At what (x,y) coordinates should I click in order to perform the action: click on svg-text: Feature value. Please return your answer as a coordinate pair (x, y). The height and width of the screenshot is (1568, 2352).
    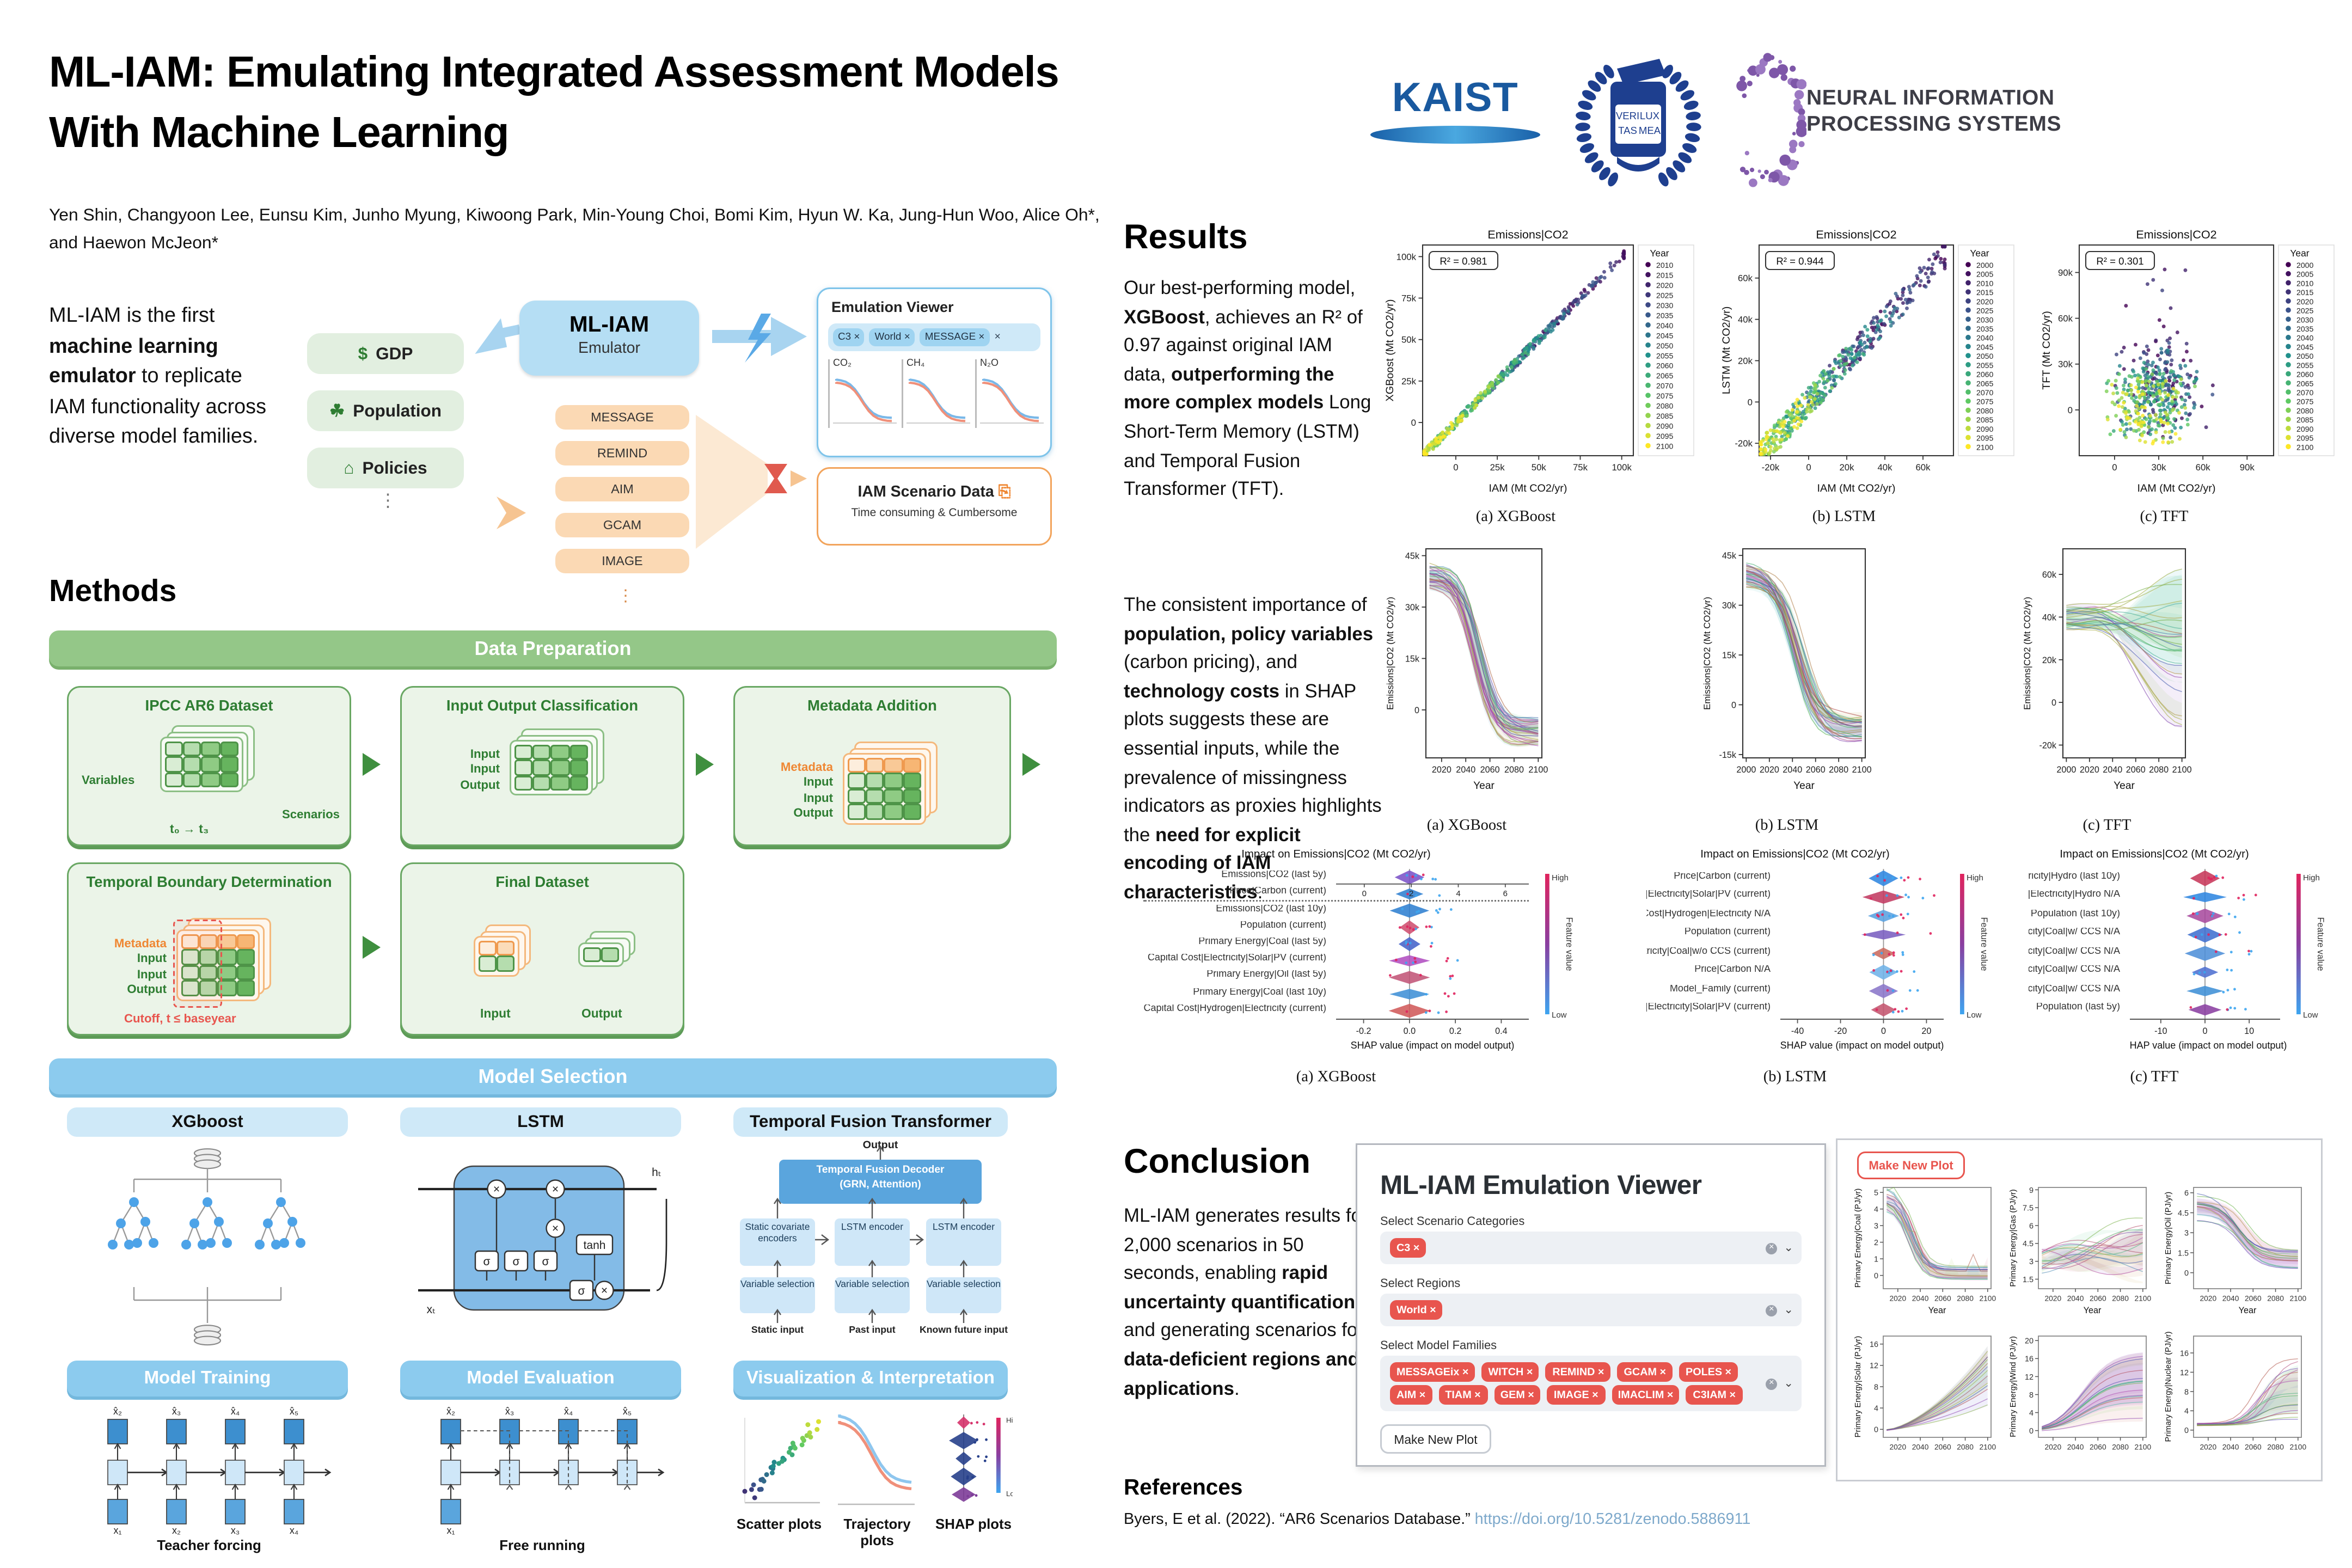
    Looking at the image, I should click on (2320, 944).